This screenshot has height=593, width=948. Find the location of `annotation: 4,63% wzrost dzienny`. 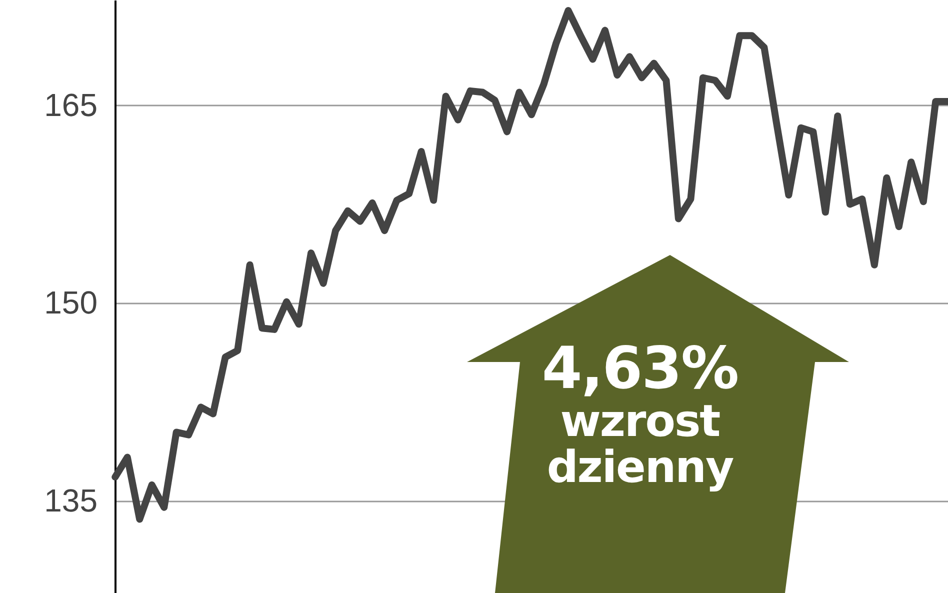

annotation: 4,63% wzrost dzienny is located at coordinates (640, 414).